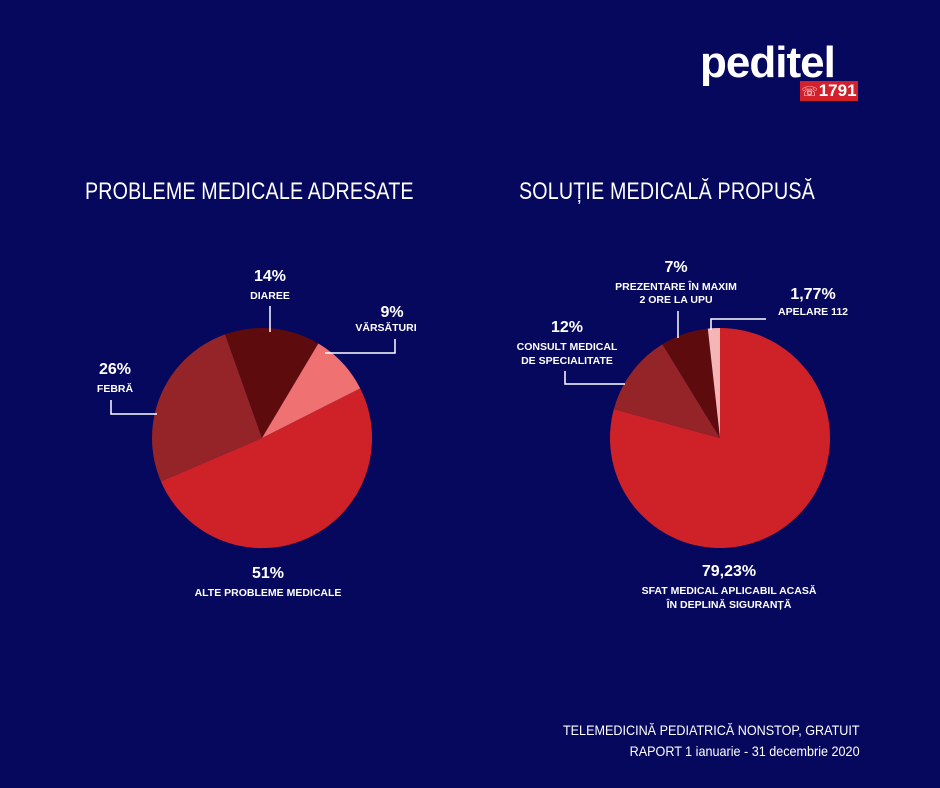 The height and width of the screenshot is (788, 940). I want to click on slice-category-label: ALTE PROBLEME MEDICALE, so click(268, 593).